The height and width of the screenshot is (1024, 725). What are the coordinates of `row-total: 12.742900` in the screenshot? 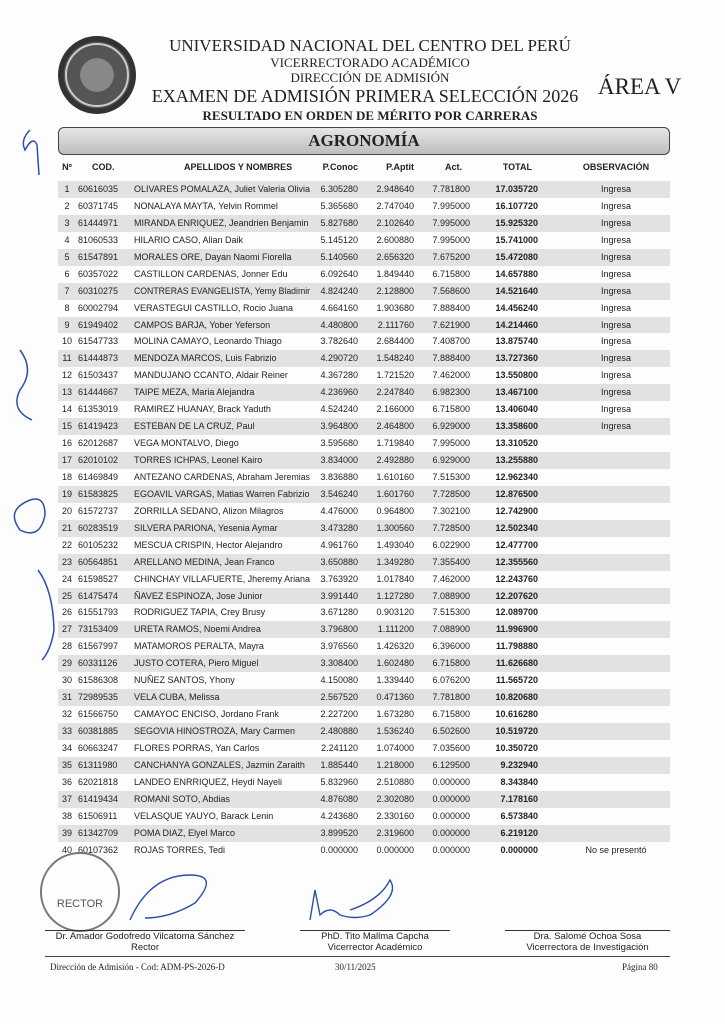 It's located at (516, 510).